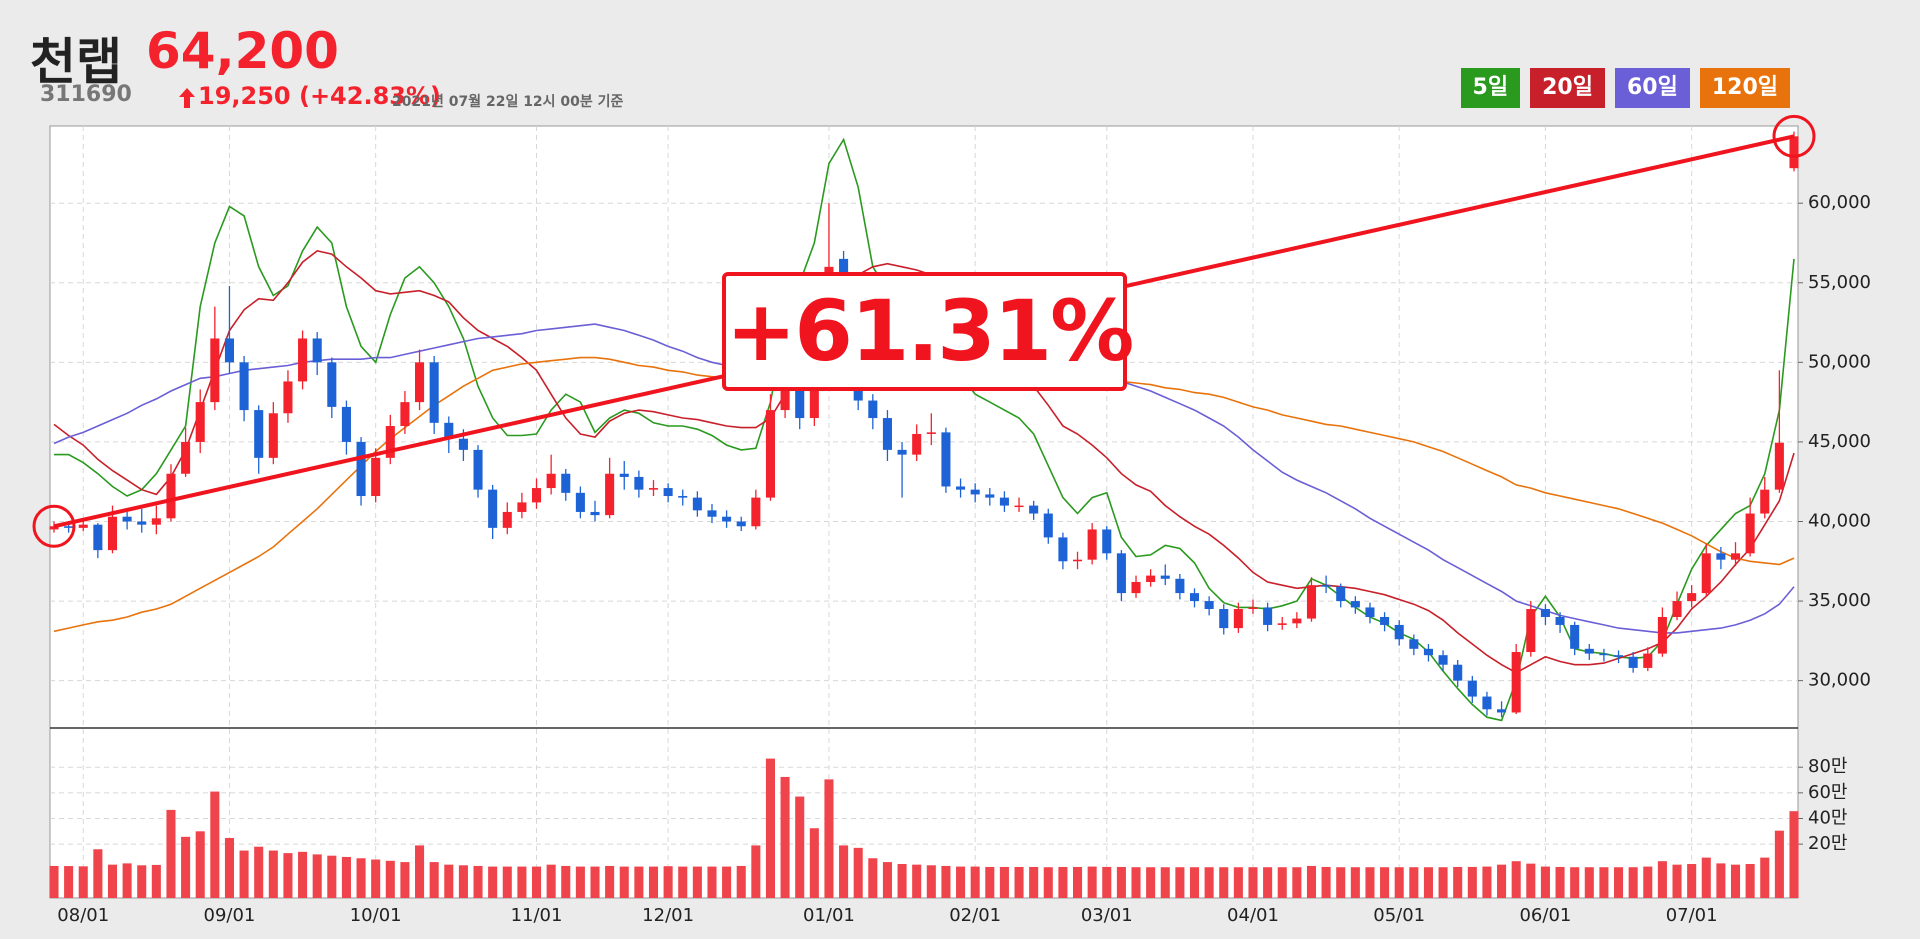 The image size is (1920, 939). I want to click on stock-code: 311690, so click(86, 94).